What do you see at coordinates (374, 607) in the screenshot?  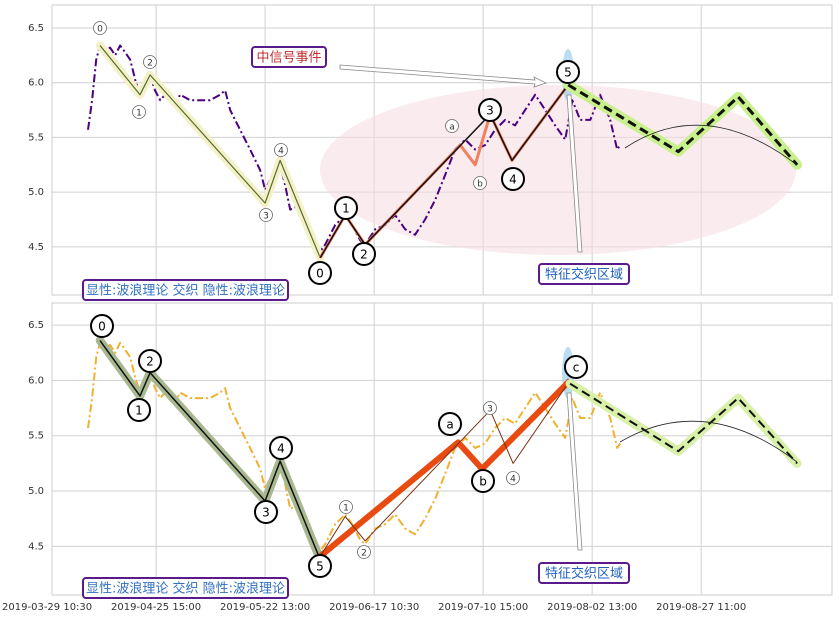 I see `x-tick-label: 2019-06-17 10:30` at bounding box center [374, 607].